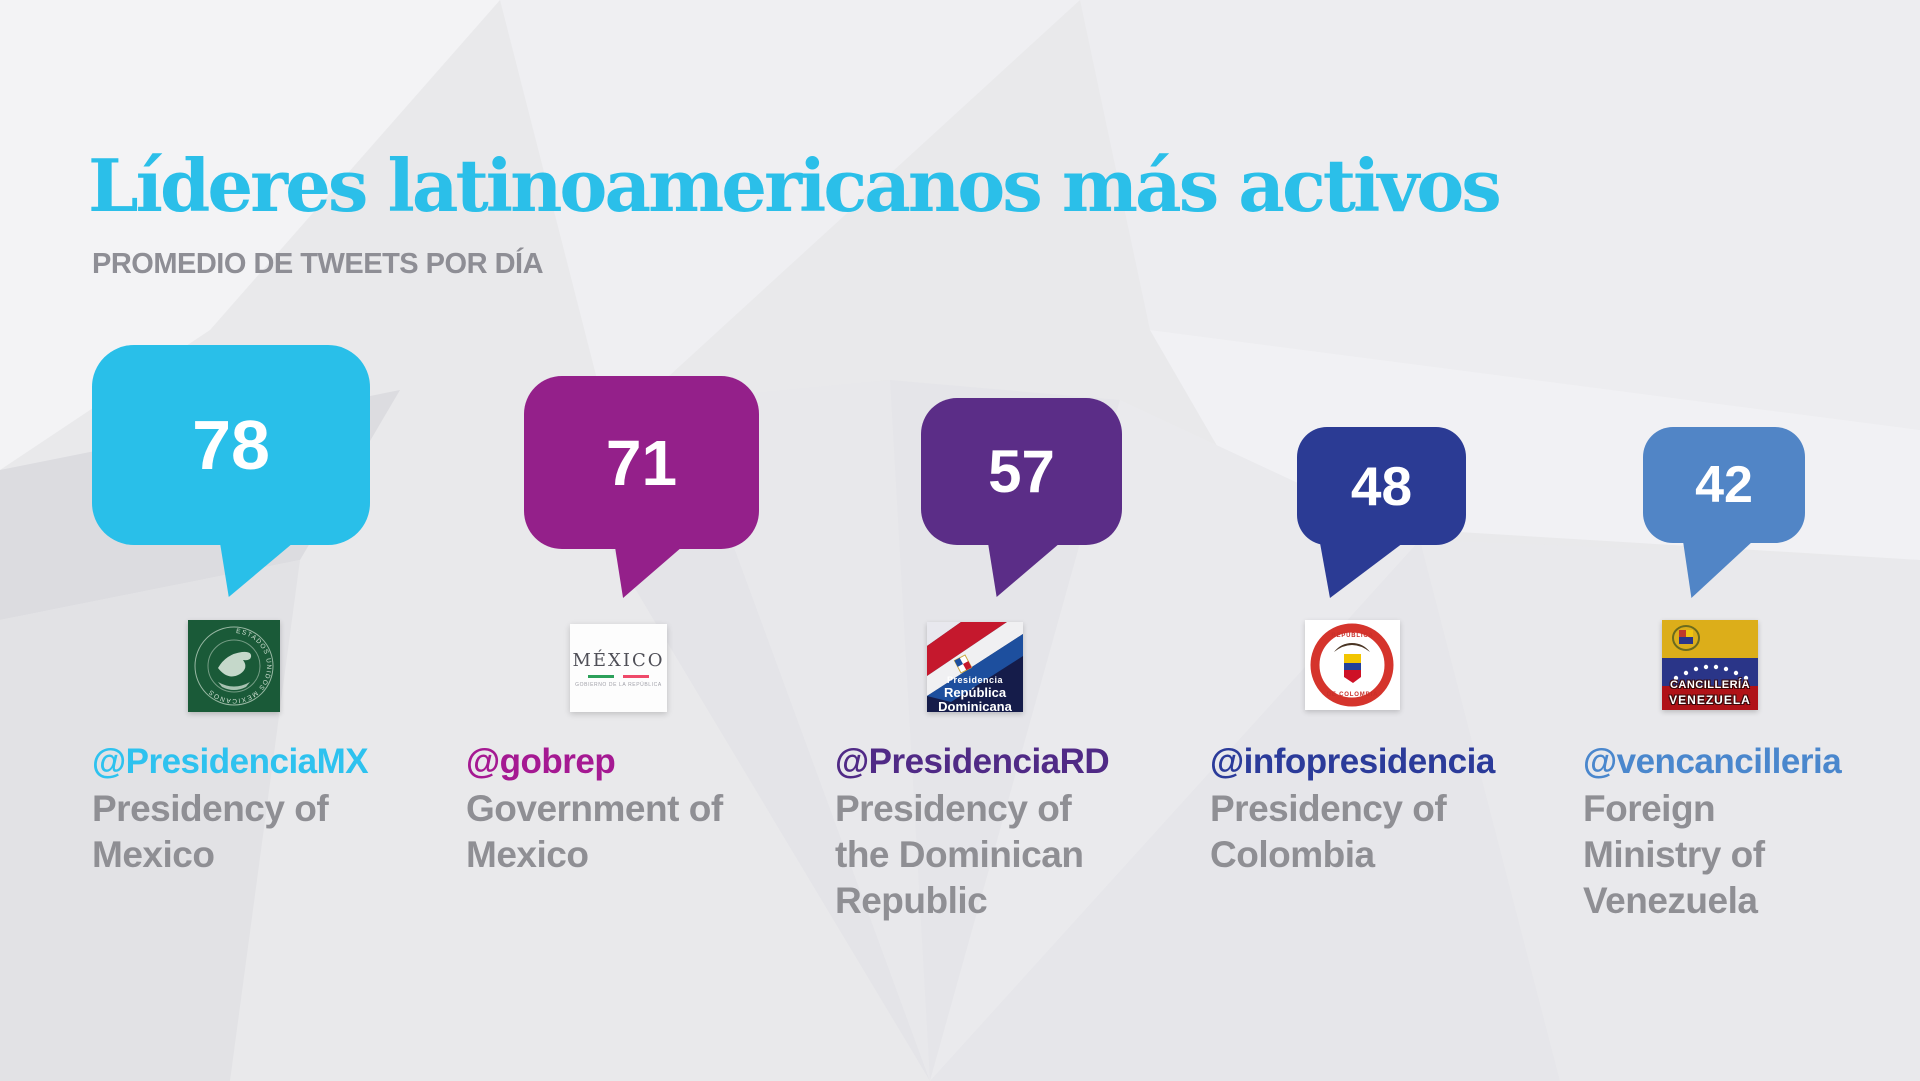 This screenshot has height=1081, width=1920. I want to click on laurel-wreath-icon, so click(234, 686).